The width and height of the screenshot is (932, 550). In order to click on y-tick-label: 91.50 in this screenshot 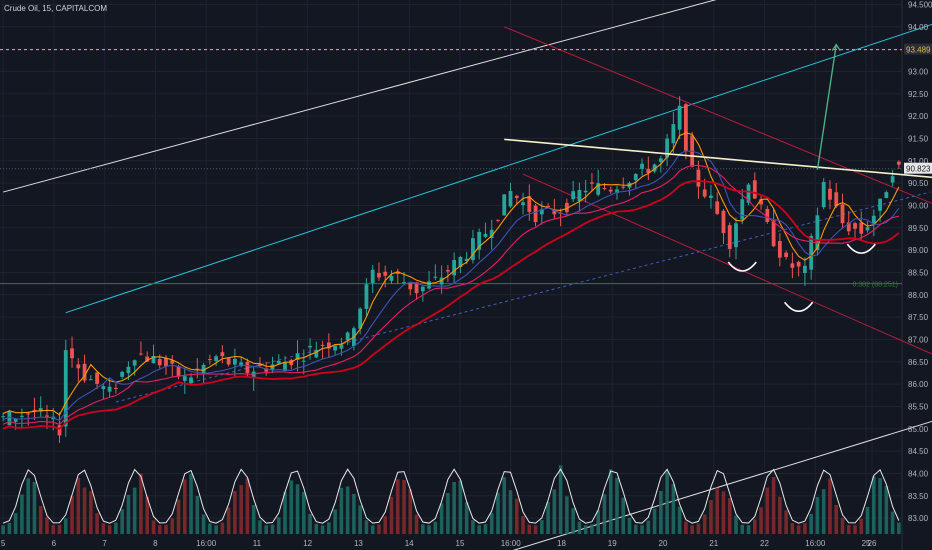, I will do `click(918, 138)`.